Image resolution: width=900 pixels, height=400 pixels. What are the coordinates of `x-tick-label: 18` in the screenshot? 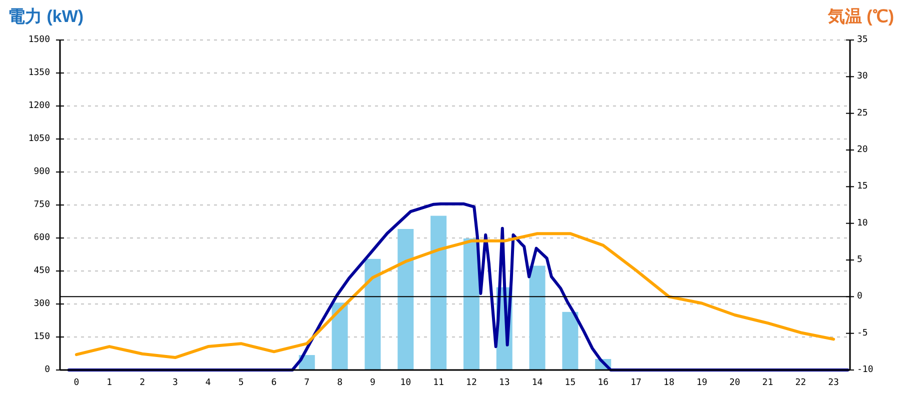 It's located at (669, 383).